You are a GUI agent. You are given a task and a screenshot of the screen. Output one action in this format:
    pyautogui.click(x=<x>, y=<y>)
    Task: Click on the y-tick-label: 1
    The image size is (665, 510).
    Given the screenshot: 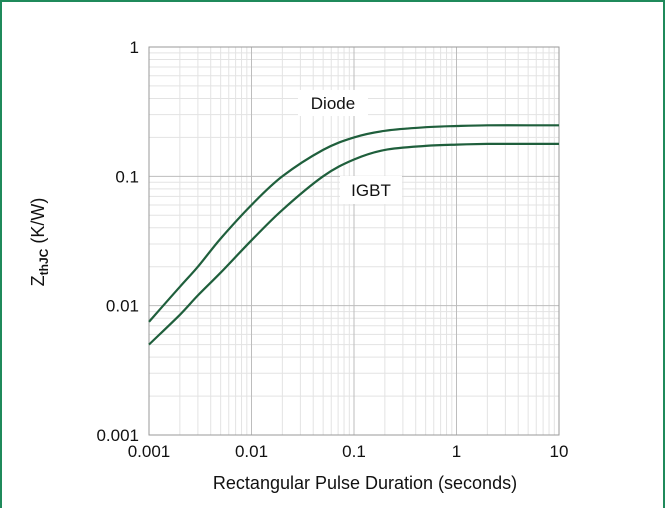 What is the action you would take?
    pyautogui.click(x=134, y=47)
    